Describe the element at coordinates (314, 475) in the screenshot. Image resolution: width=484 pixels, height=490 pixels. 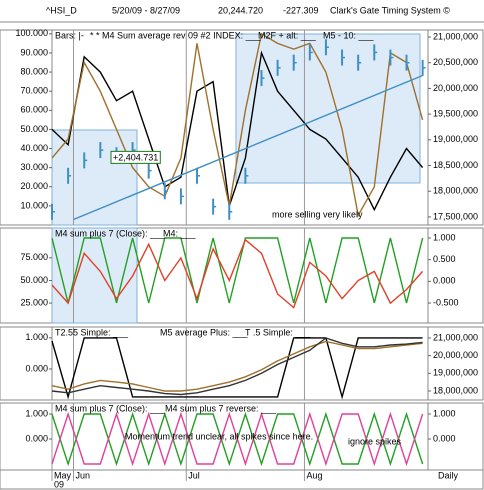
I see `x-tick-label: Aug` at that location.